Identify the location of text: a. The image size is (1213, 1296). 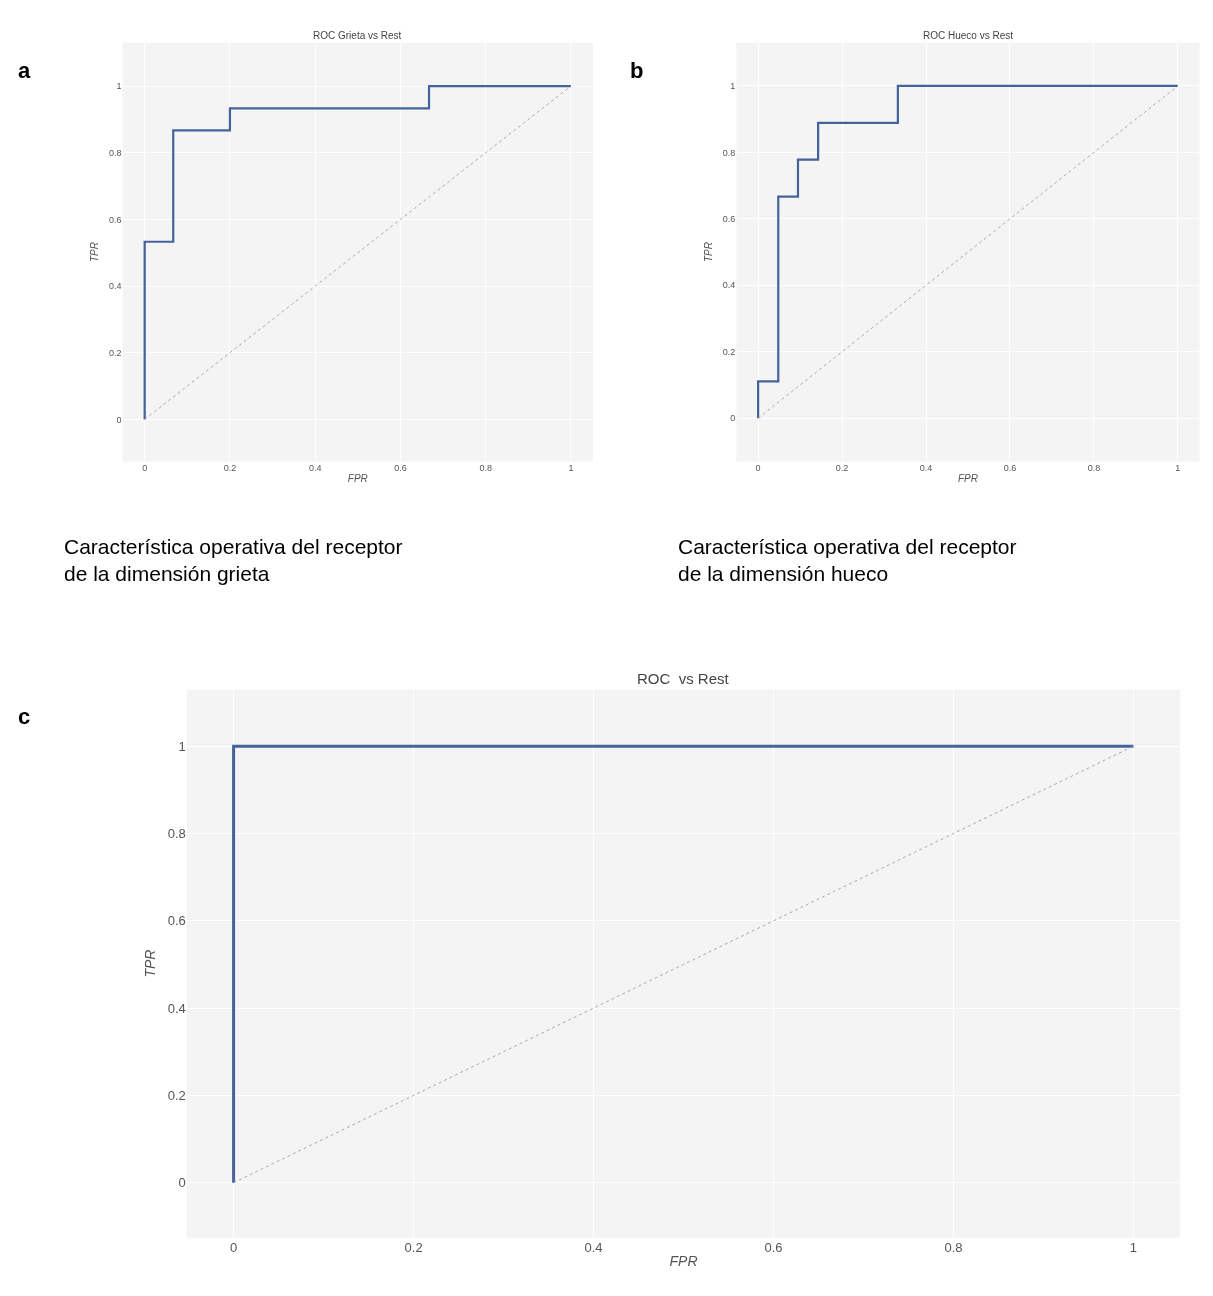
(24, 70).